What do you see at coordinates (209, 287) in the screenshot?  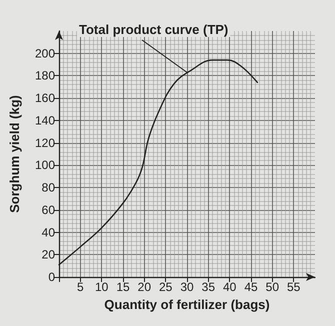 I see `x-tick-label: 35` at bounding box center [209, 287].